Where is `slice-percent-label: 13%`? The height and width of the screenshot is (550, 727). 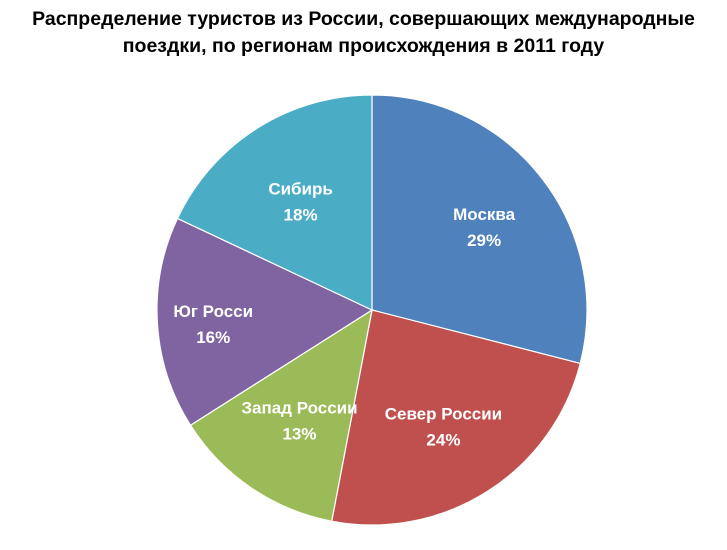 slice-percent-label: 13% is located at coordinates (299, 434).